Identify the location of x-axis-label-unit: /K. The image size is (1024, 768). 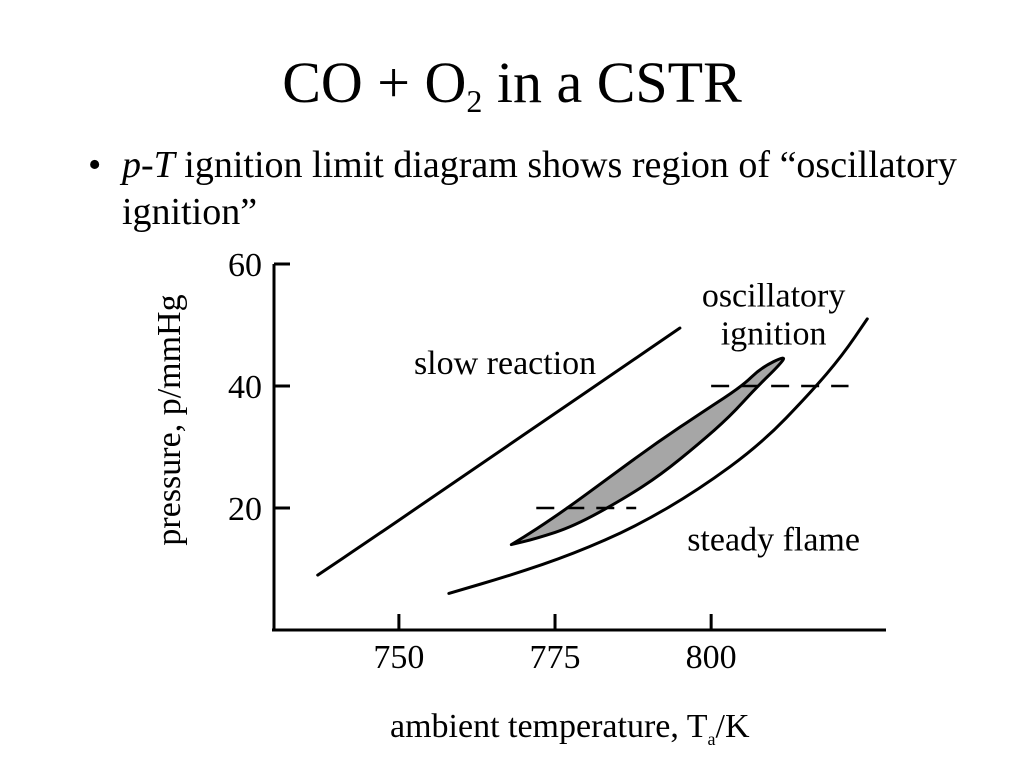
(733, 726).